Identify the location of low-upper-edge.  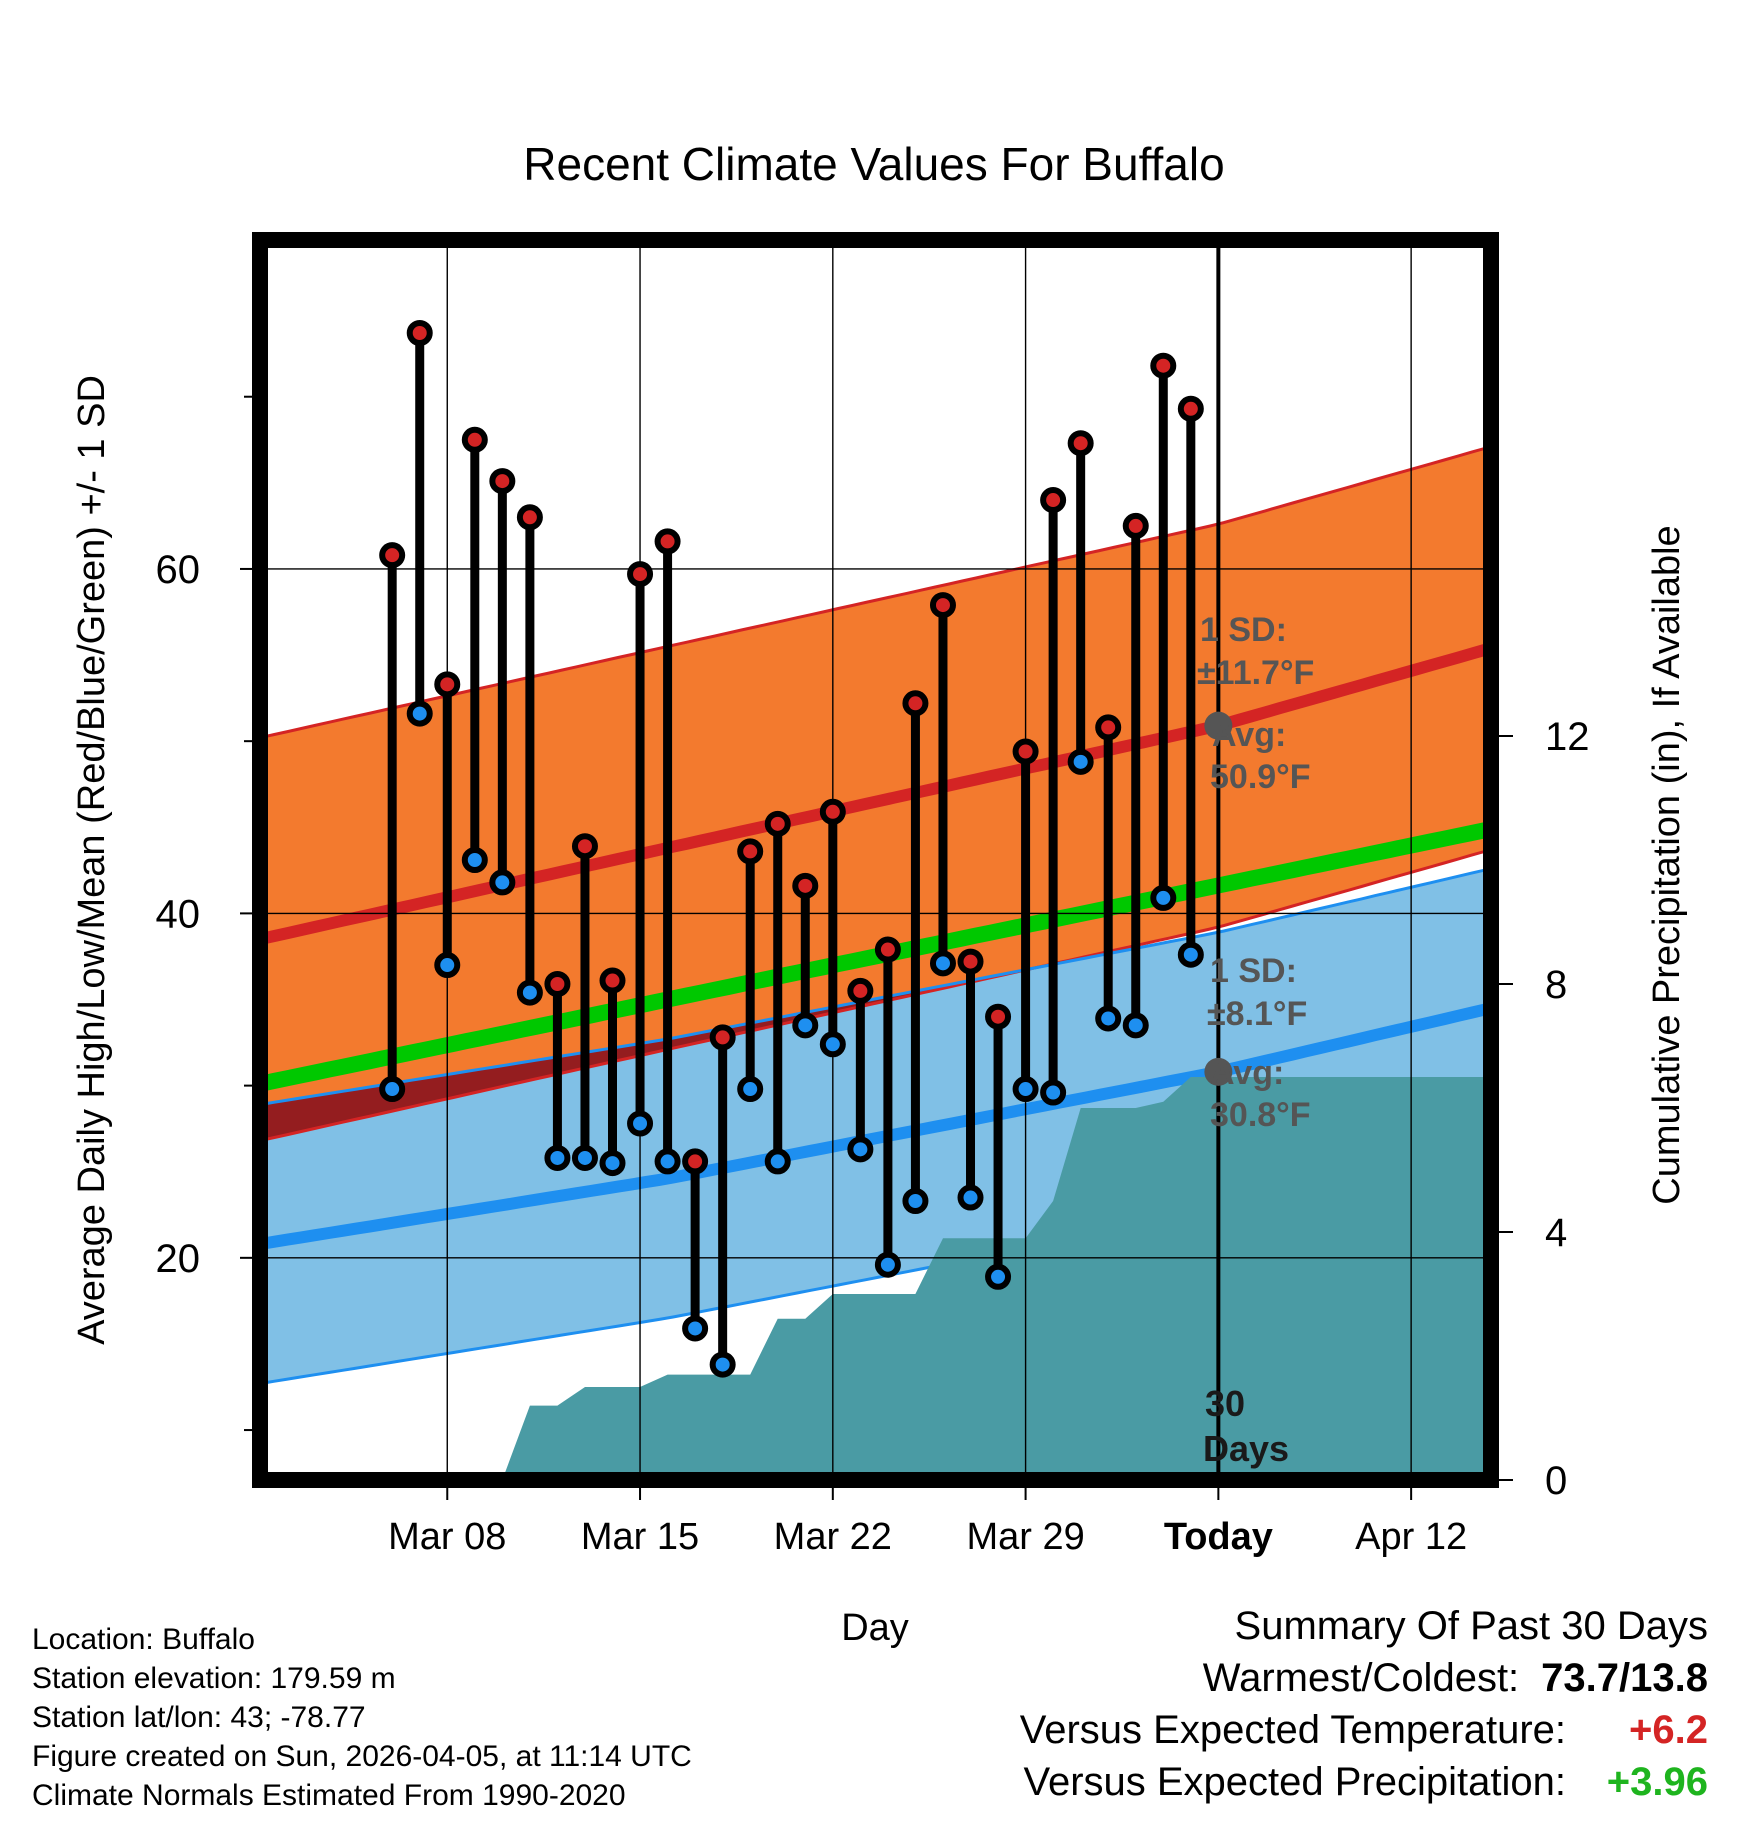
(875, 986).